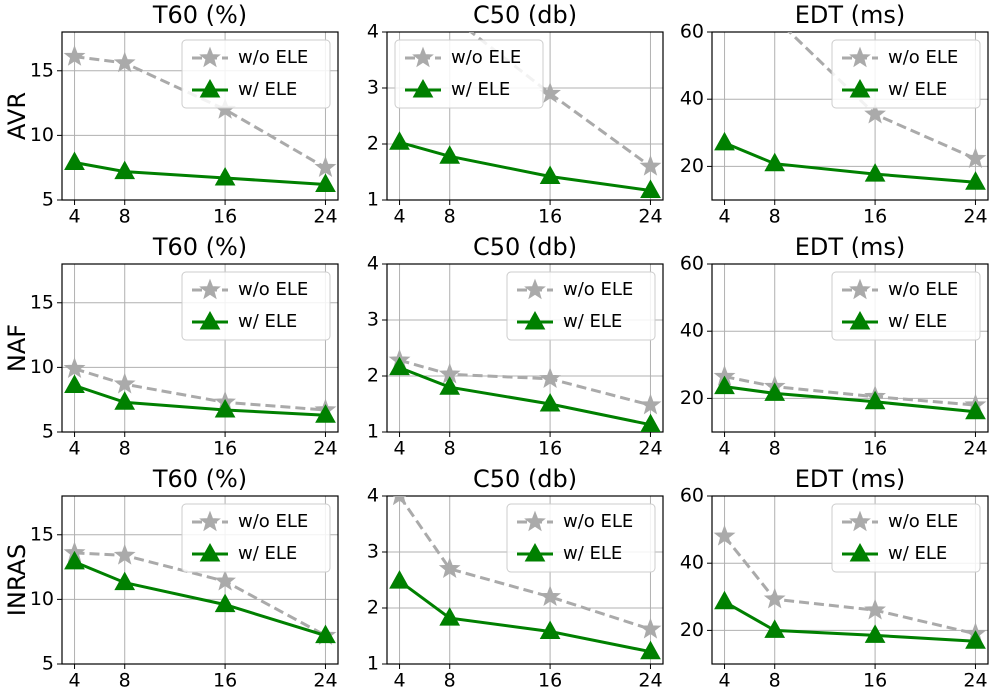  What do you see at coordinates (17, 116) in the screenshot?
I see `y-axis-label: AVR` at bounding box center [17, 116].